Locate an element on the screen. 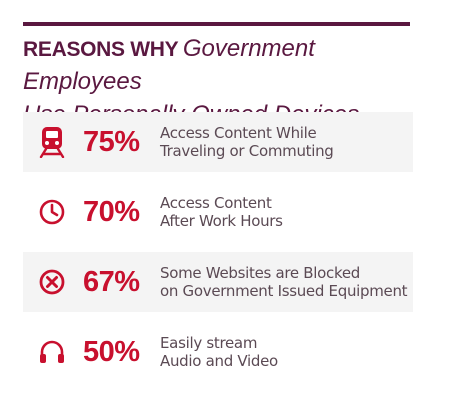  percent-after-hours: 70% is located at coordinates (111, 211).